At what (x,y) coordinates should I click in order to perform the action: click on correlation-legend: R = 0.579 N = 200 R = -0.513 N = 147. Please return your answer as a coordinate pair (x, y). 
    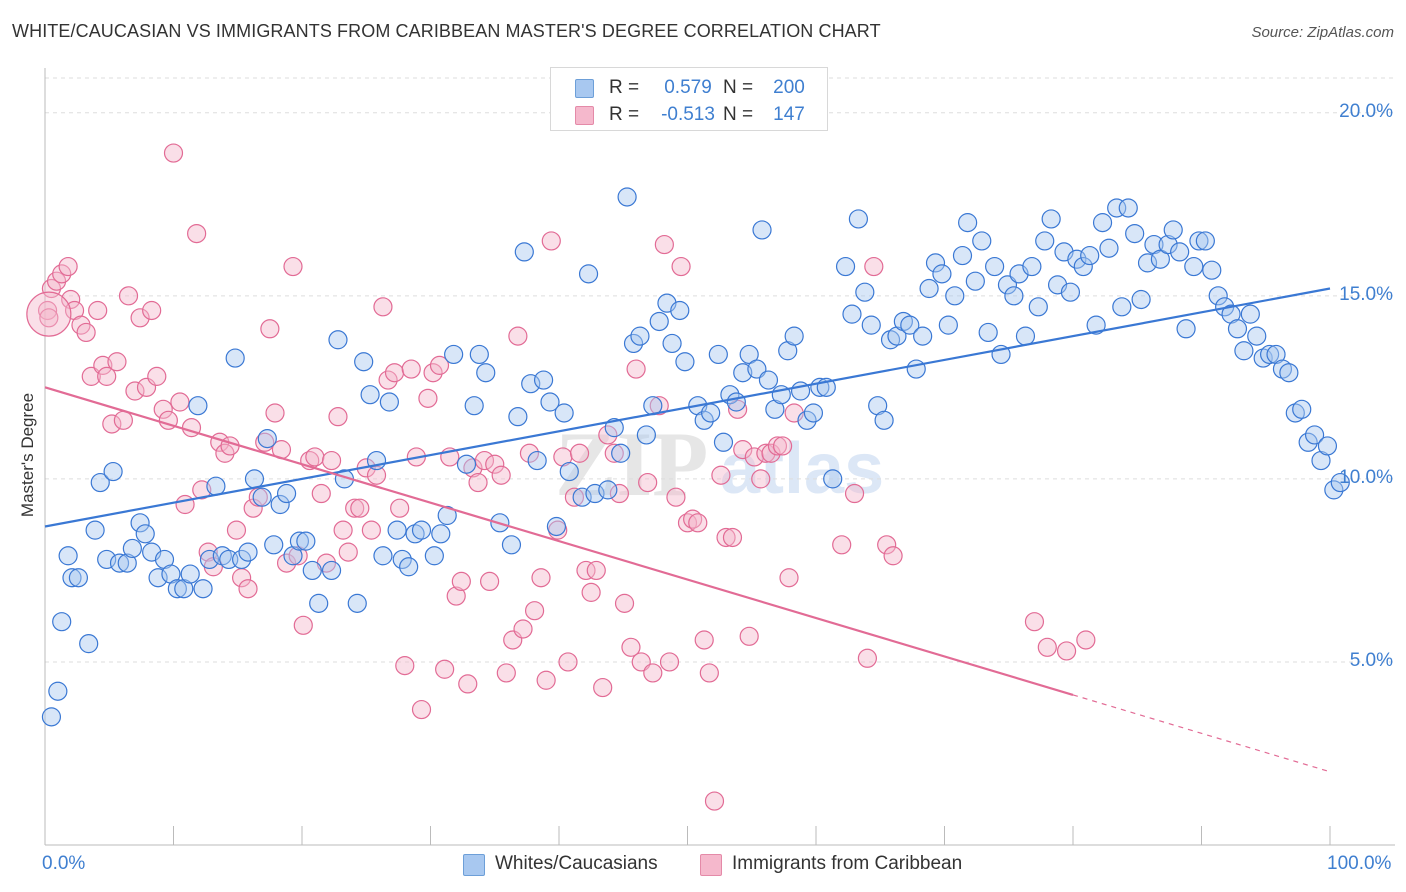
    Looking at the image, I should click on (689, 99).